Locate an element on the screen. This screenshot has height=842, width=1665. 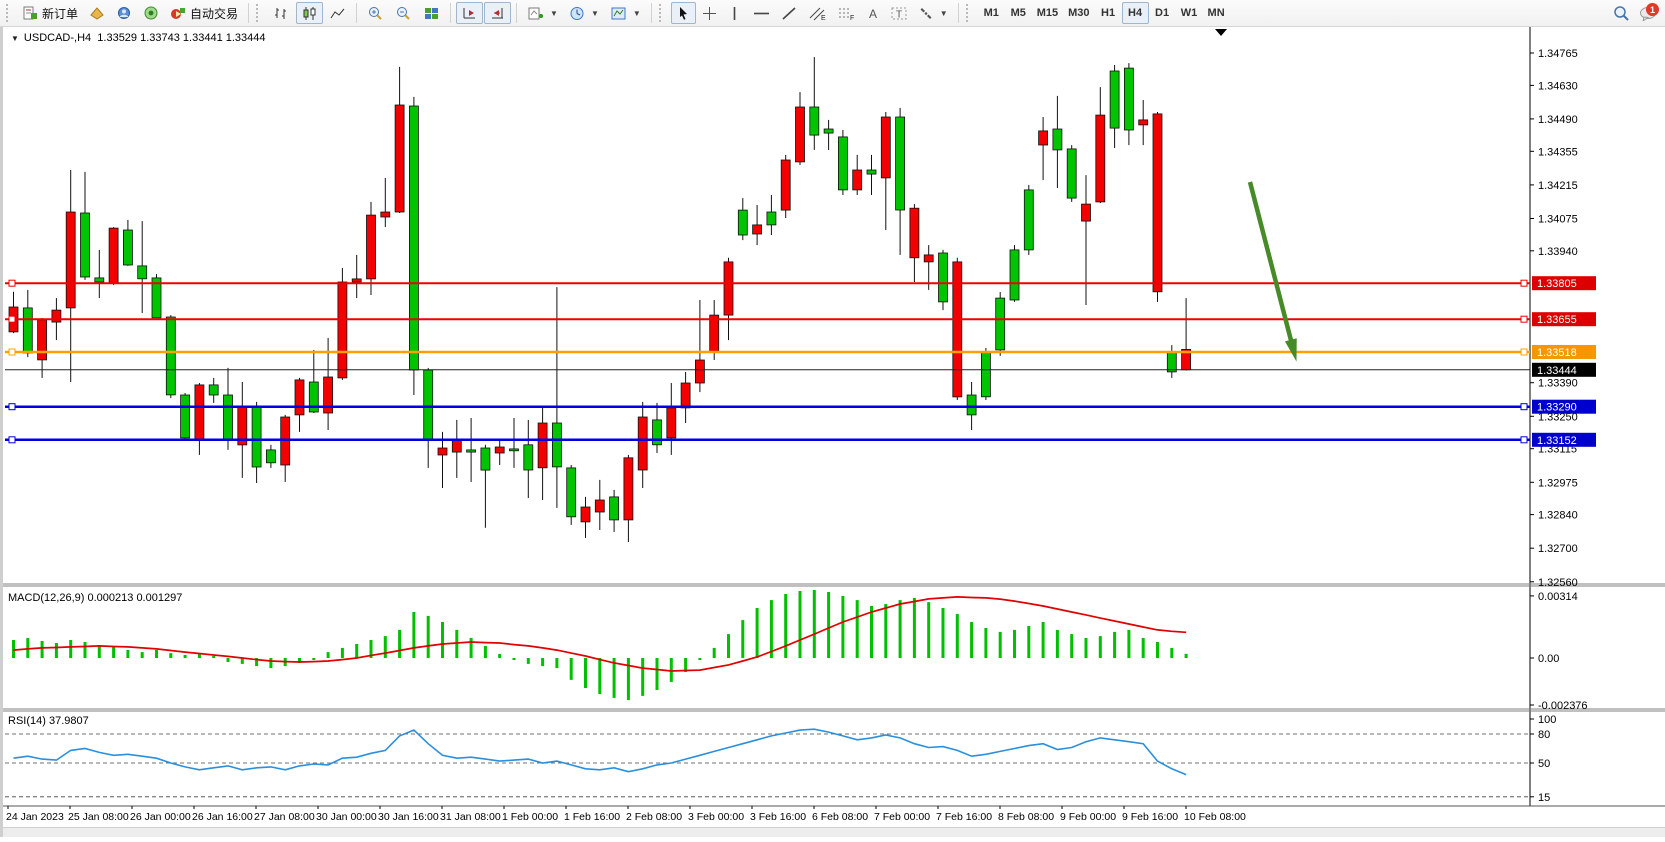
candlestick-icon is located at coordinates (309, 13).